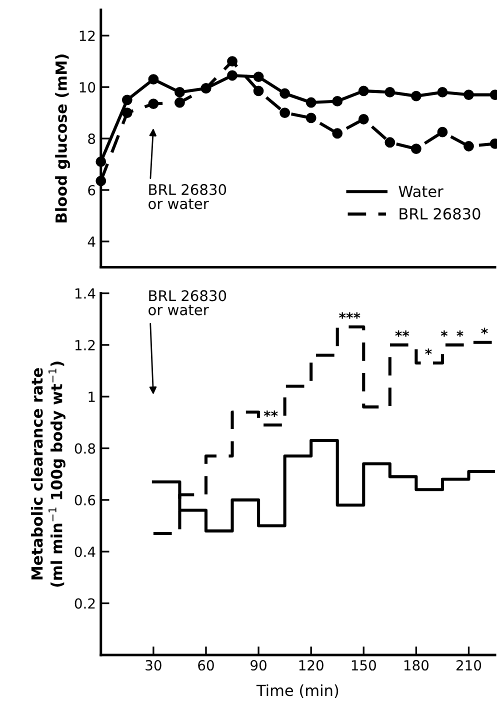 The width and height of the screenshot is (497, 705). What do you see at coordinates (85, 448) in the screenshot?
I see `y-tick-label: 0.8` at bounding box center [85, 448].